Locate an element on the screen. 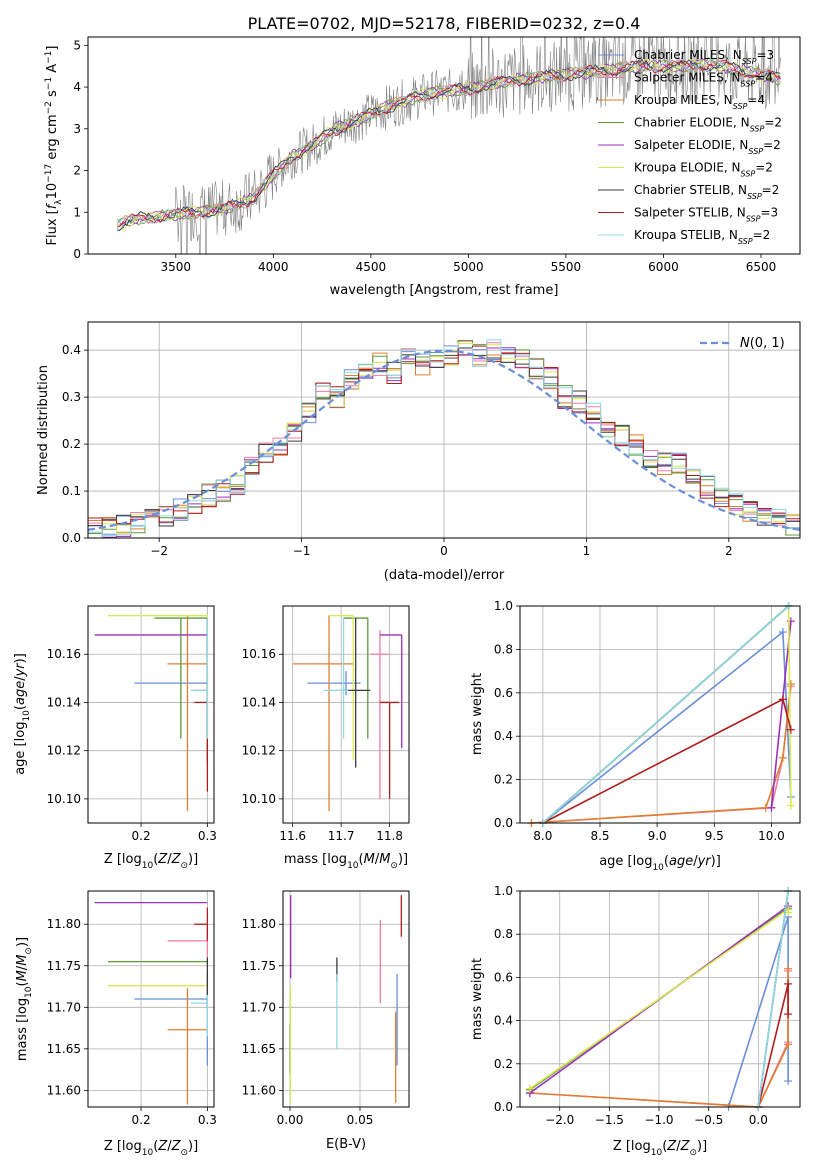 Image resolution: width=819 pixels, height=1170 pixels. y-tick-label: 0.4 is located at coordinates (503, 736).